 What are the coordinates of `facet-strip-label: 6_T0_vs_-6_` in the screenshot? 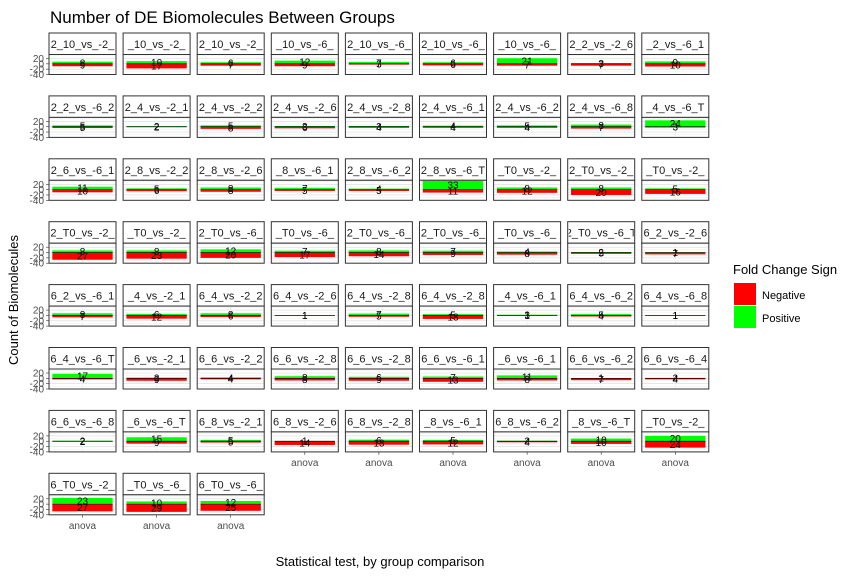 It's located at (231, 485).